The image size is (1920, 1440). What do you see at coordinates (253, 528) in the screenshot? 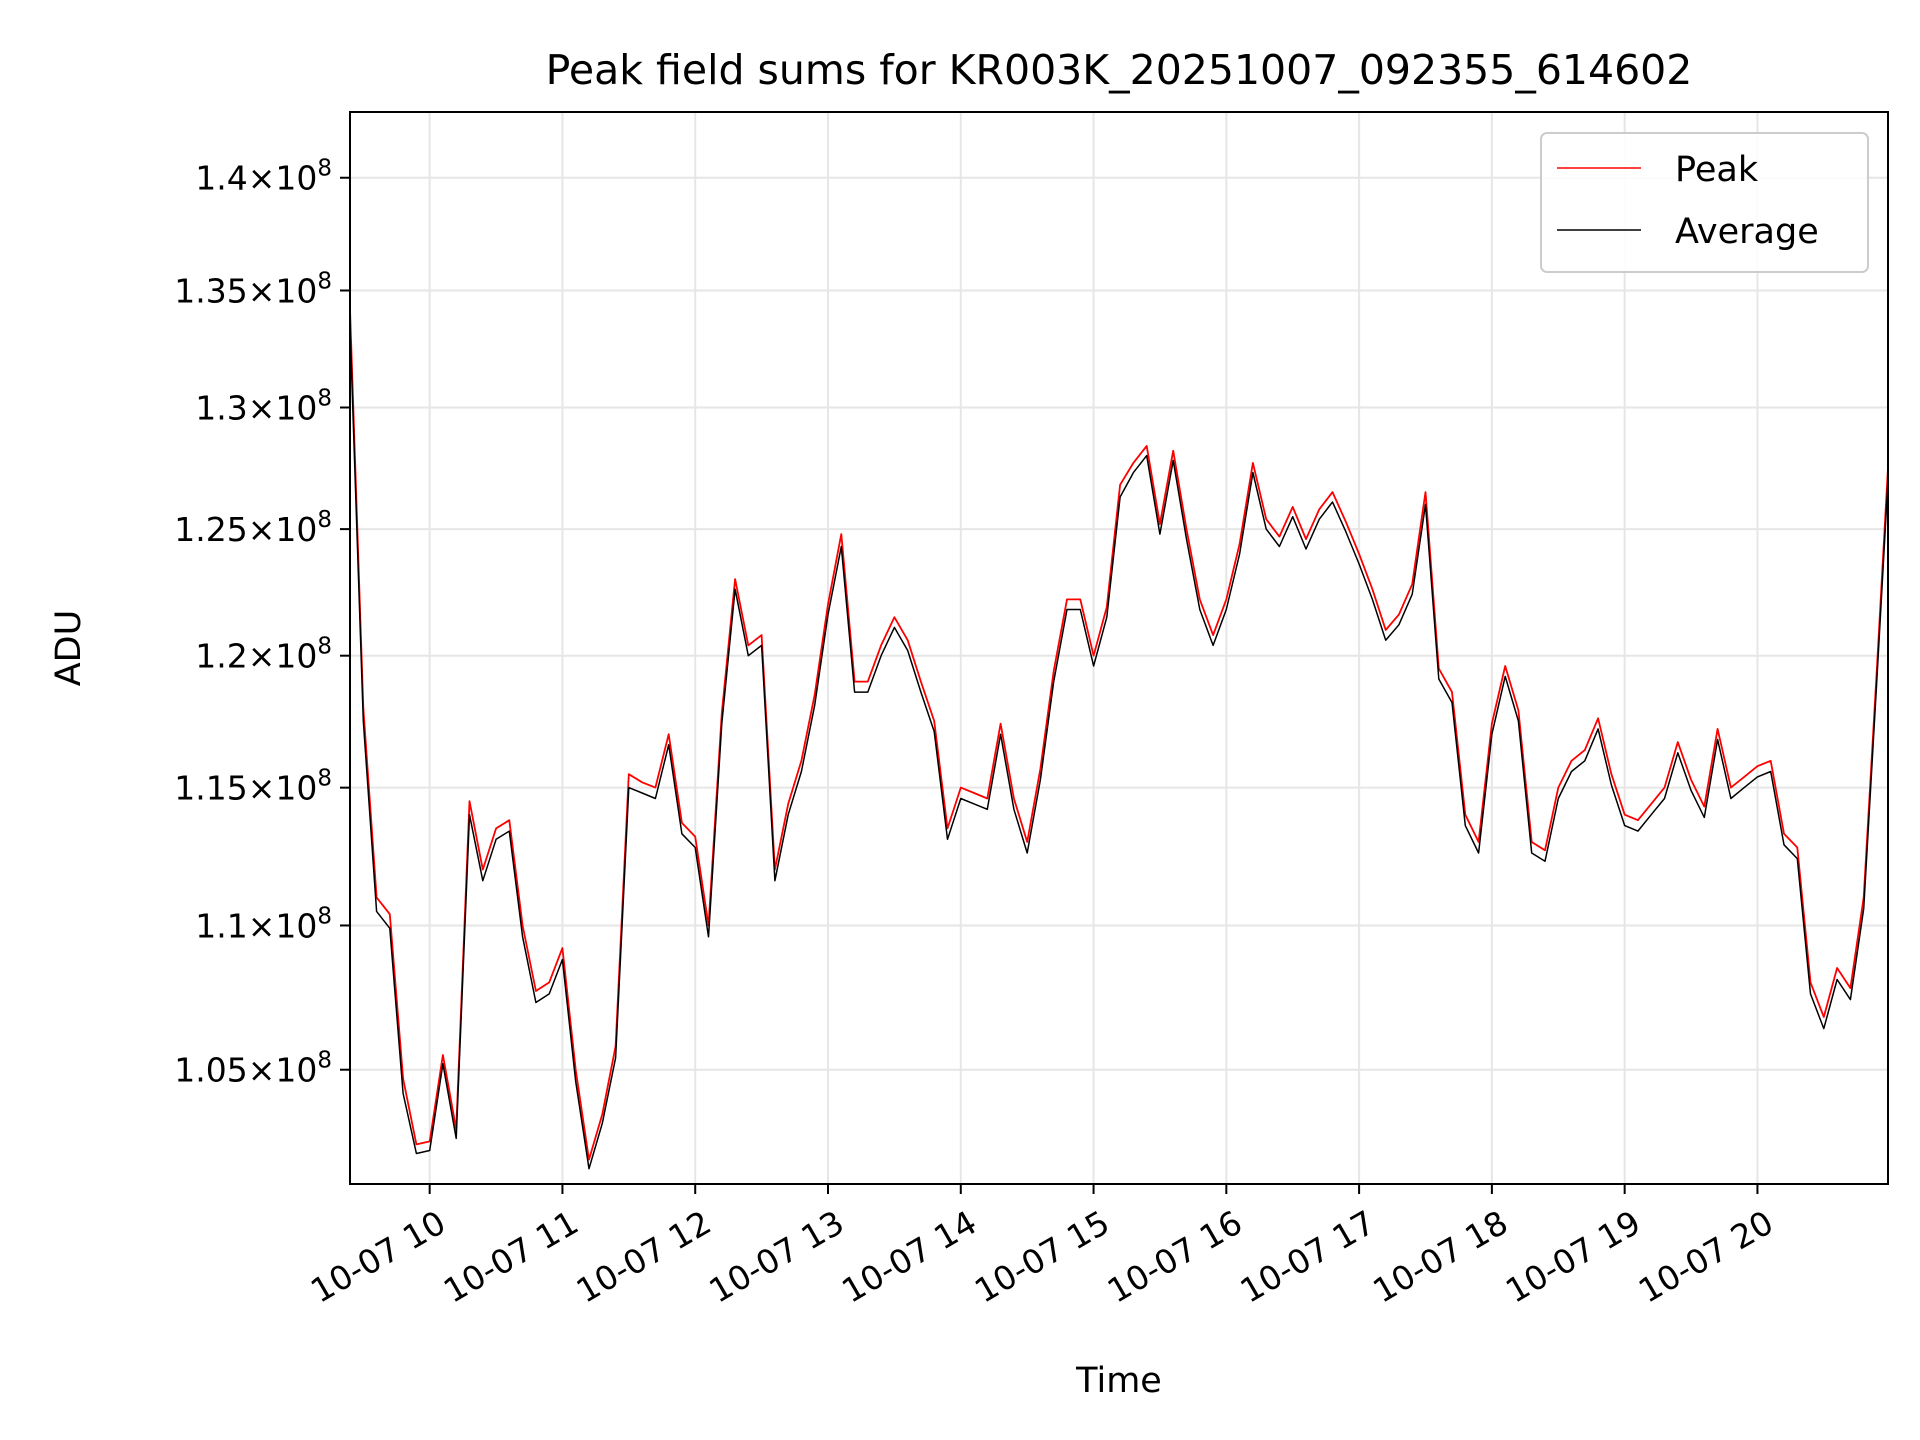
I see `y-tick-label: 1.25×108` at bounding box center [253, 528].